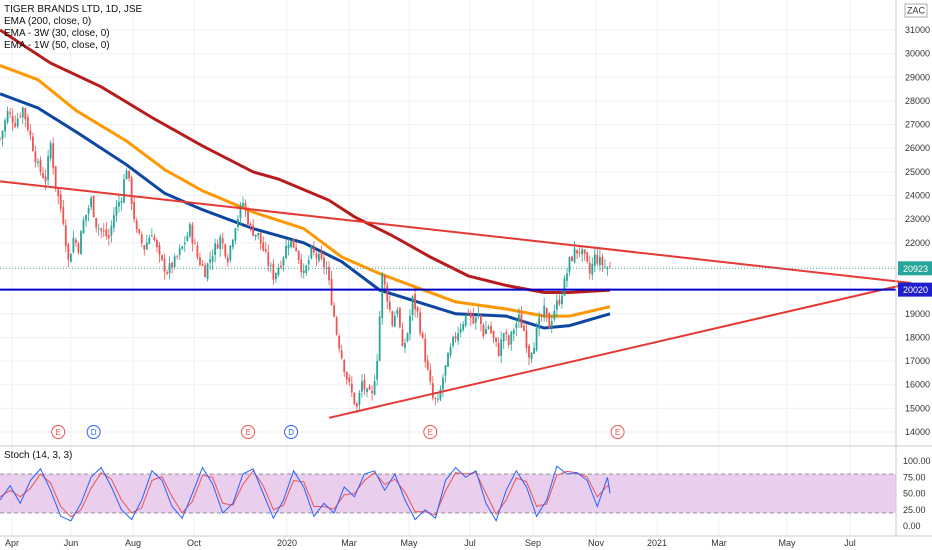 The image size is (932, 550). What do you see at coordinates (349, 543) in the screenshot?
I see `x-tick-label: Mar` at bounding box center [349, 543].